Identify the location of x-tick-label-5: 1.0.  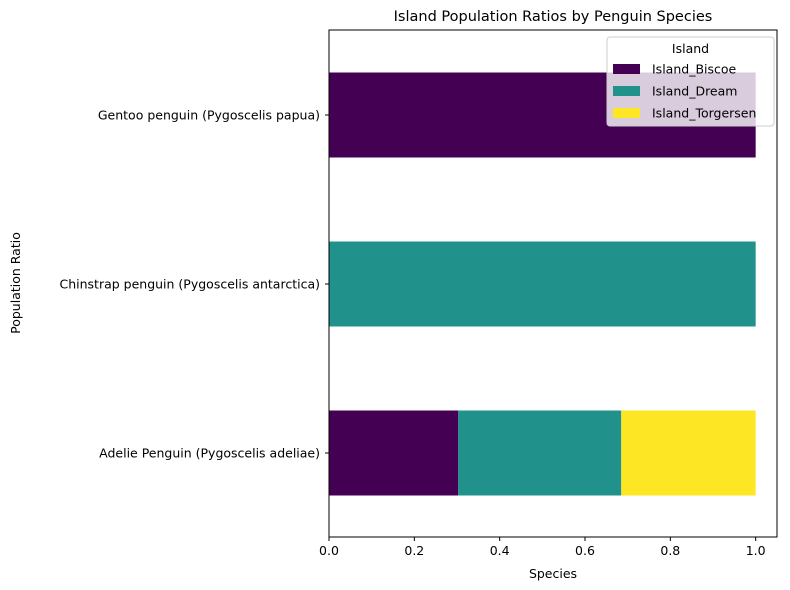
(756, 550).